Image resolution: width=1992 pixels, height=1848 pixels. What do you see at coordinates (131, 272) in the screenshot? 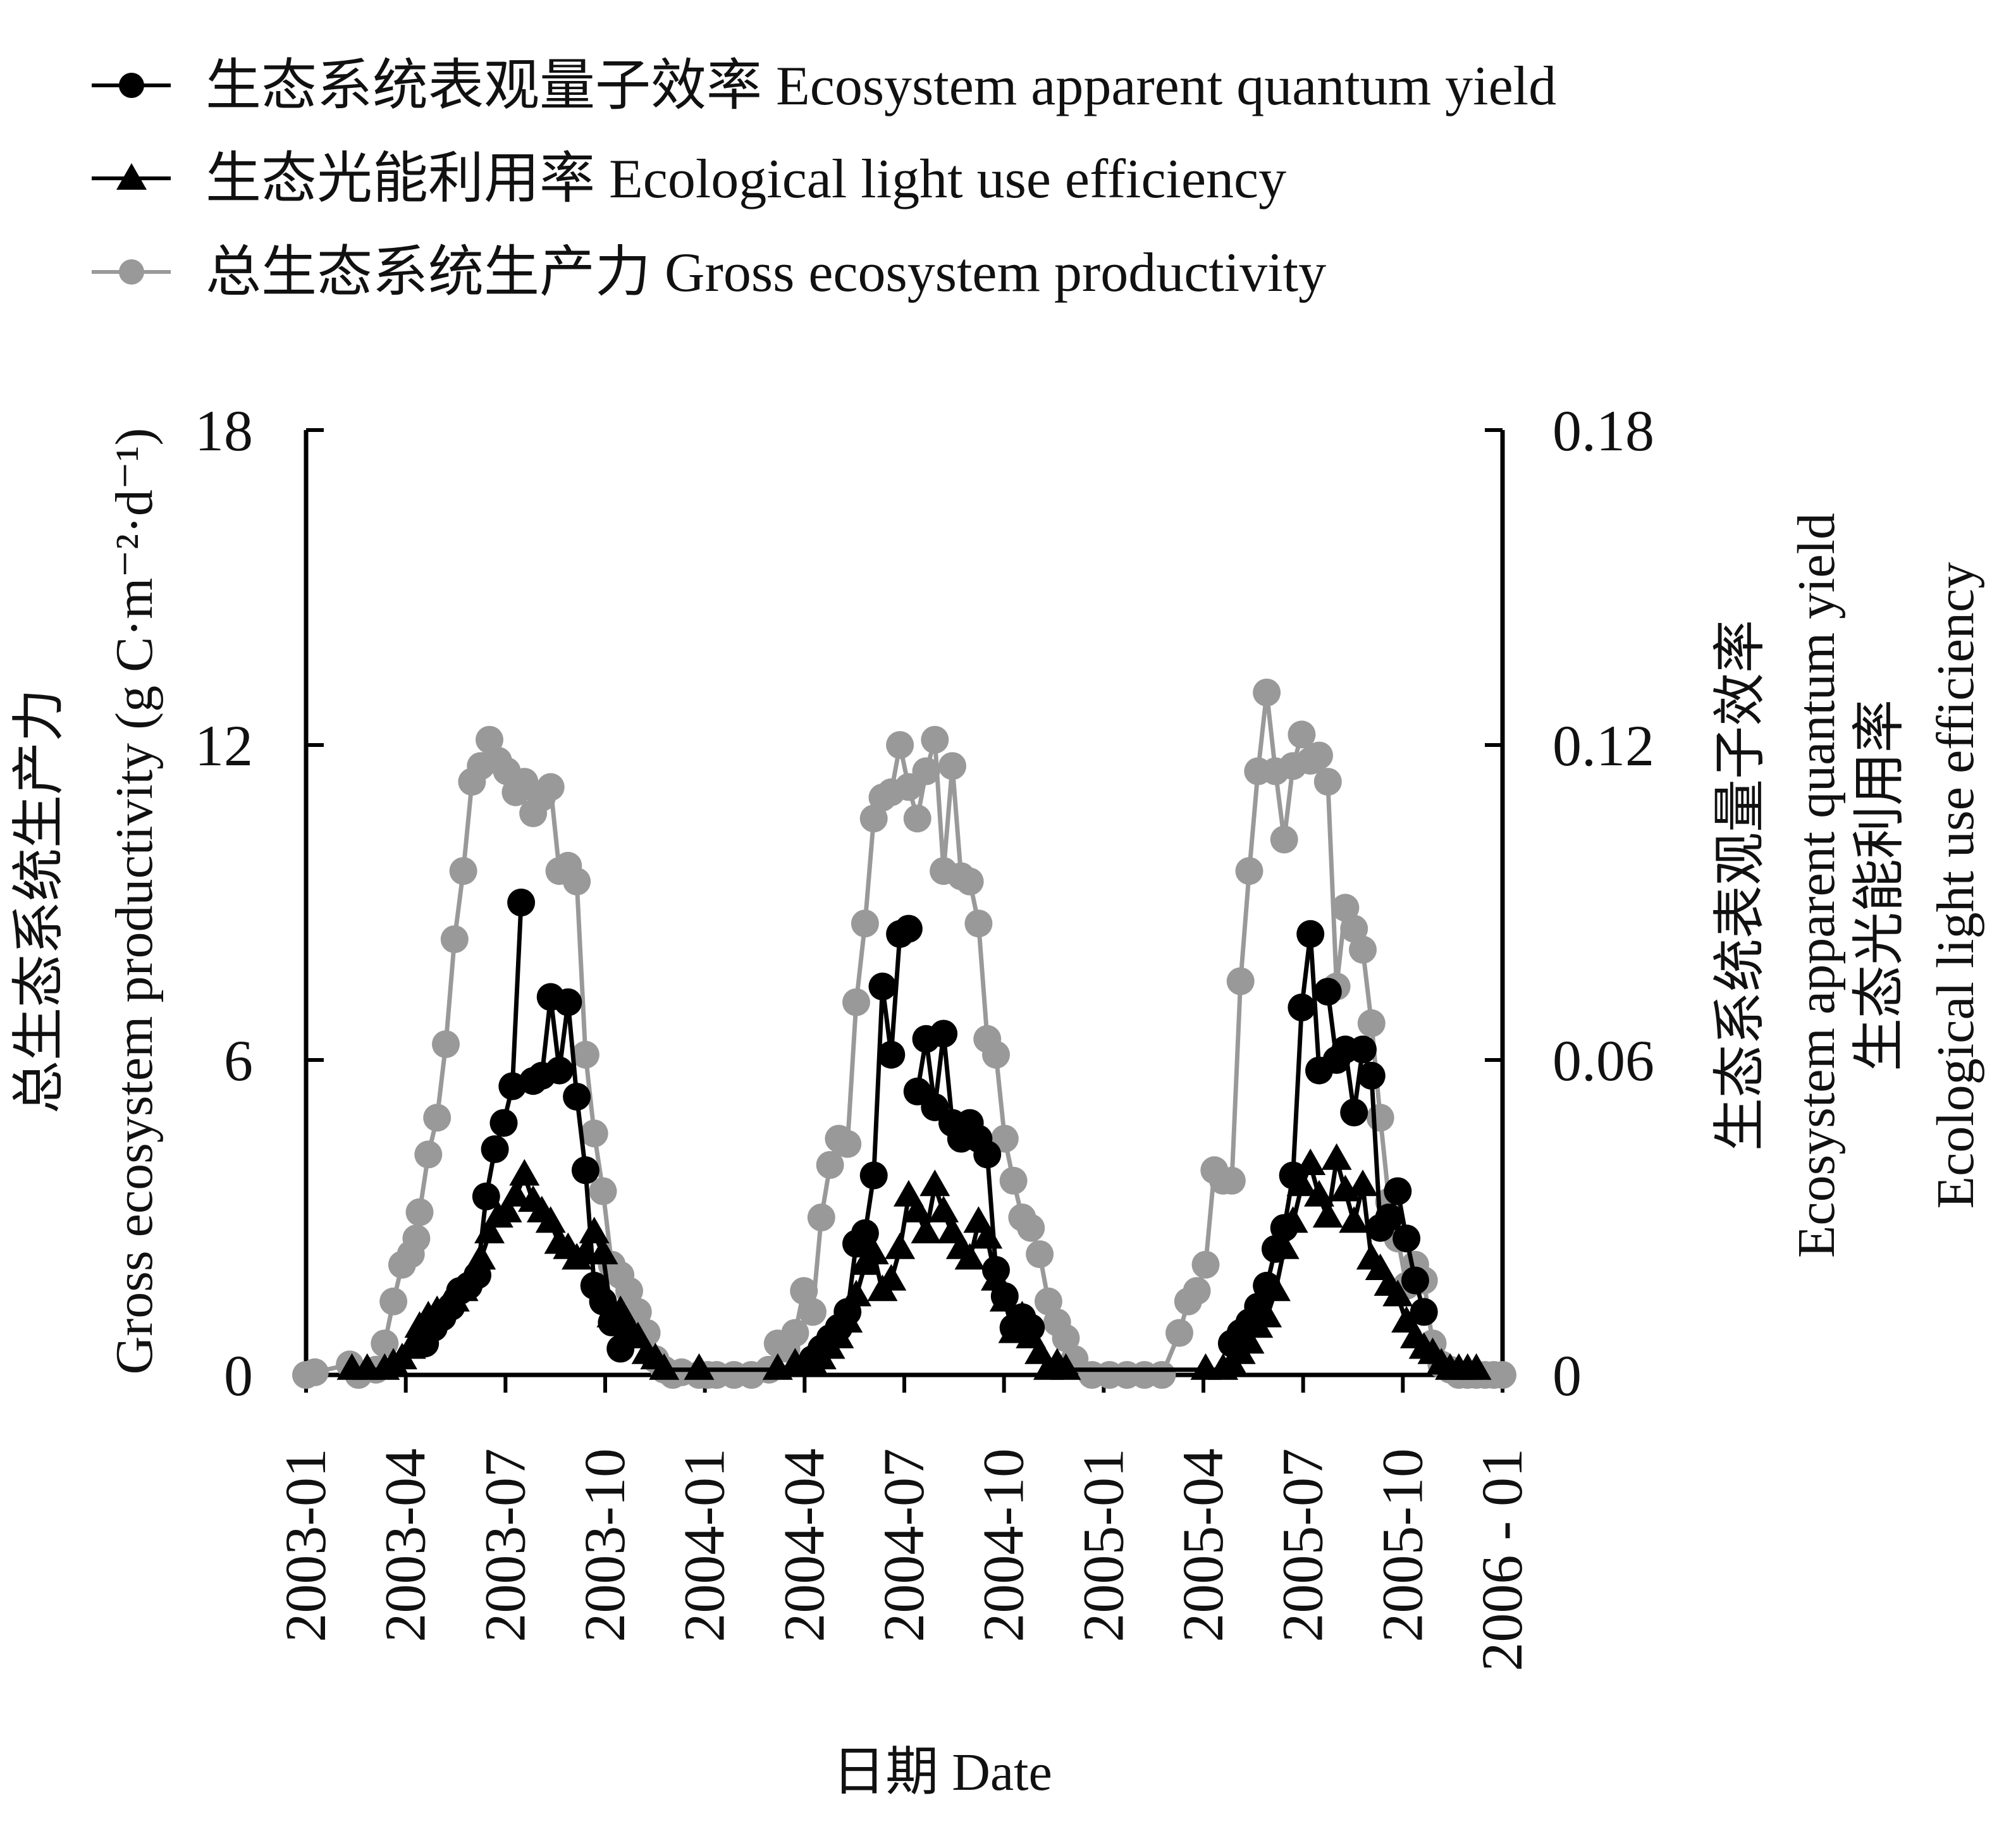
I see `legend-marker-gep` at bounding box center [131, 272].